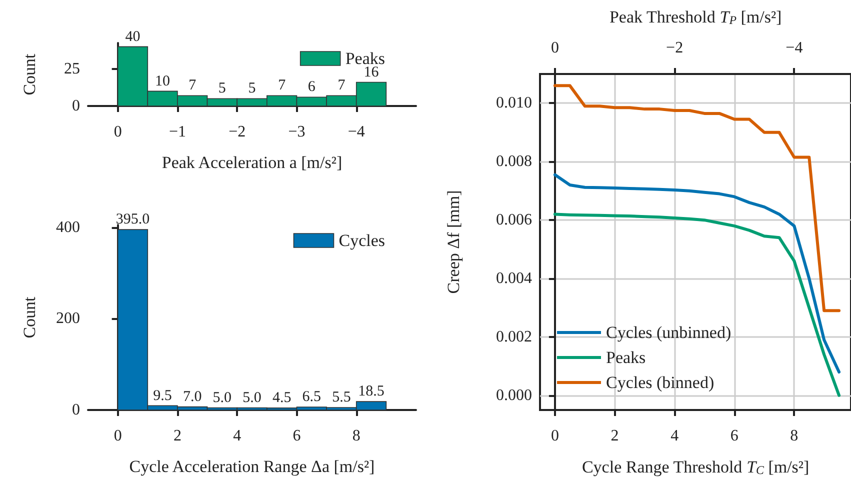 The height and width of the screenshot is (494, 851). Describe the element at coordinates (696, 467) in the screenshot. I see `x-axis-title: Cycle Range Threshold TC [m/s²]` at that location.